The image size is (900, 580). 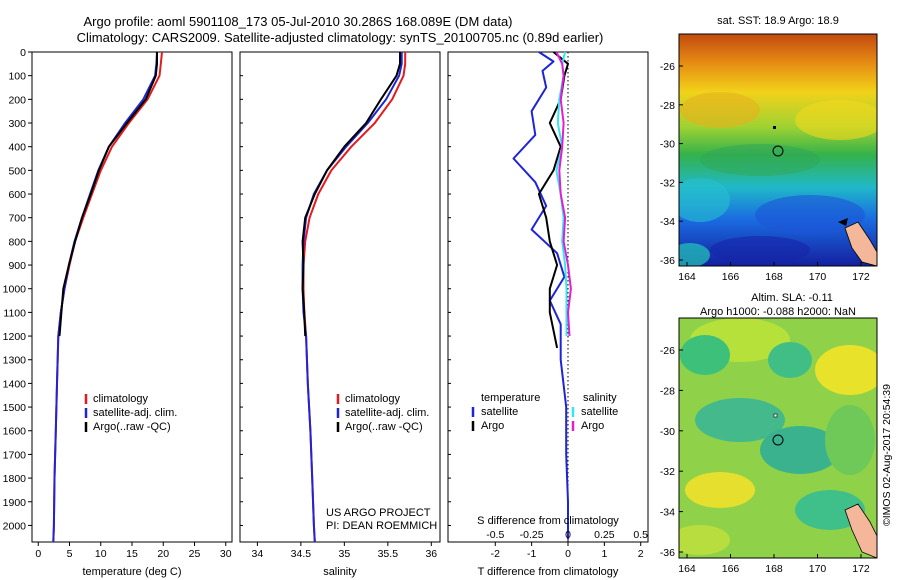 What do you see at coordinates (640, 535) in the screenshot?
I see `s-tick-label: 0.5` at bounding box center [640, 535].